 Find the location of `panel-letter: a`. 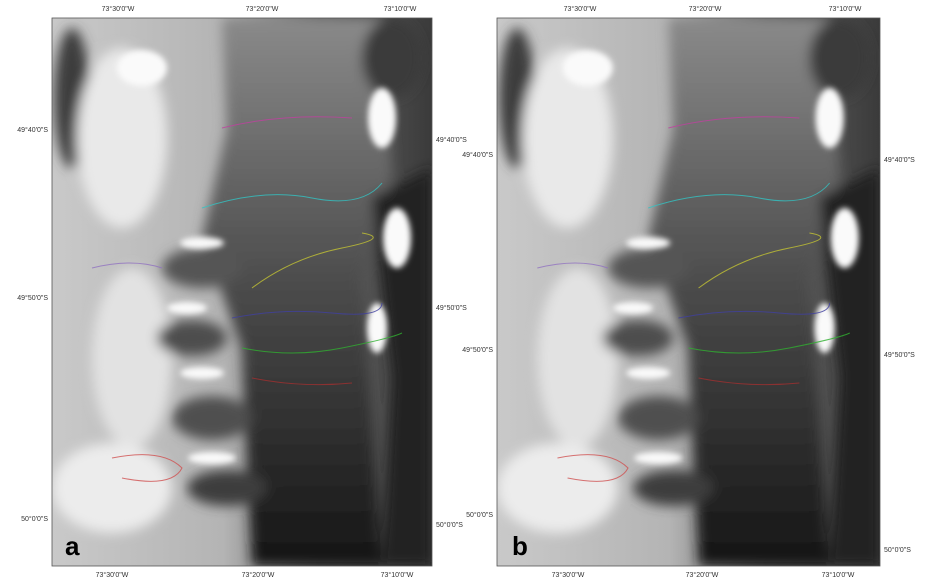

panel-letter: a is located at coordinates (72, 546).